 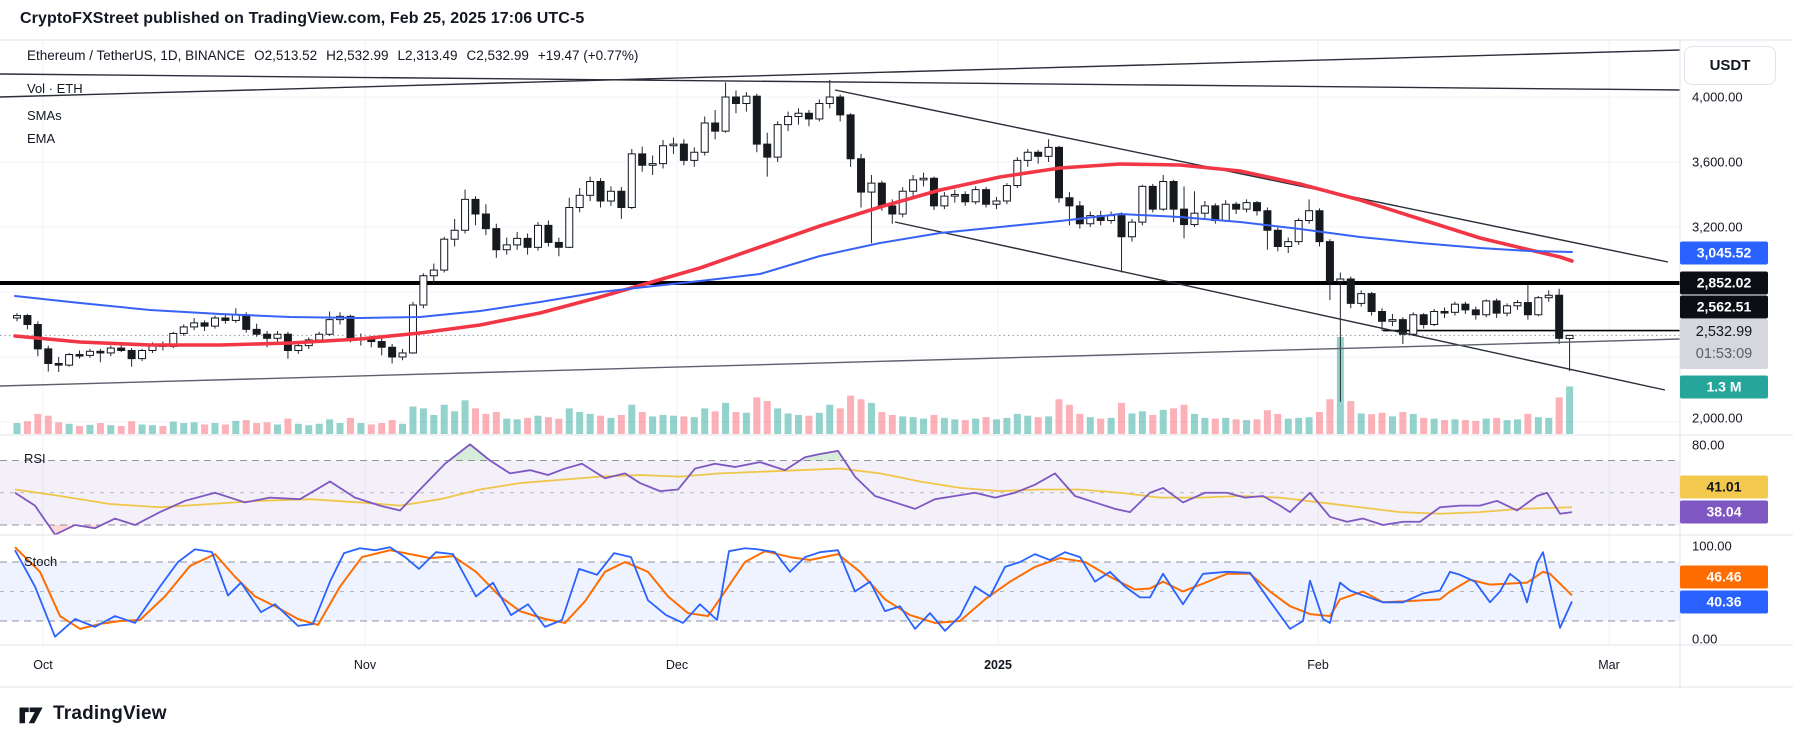 What do you see at coordinates (55, 88) in the screenshot?
I see `legend-volume: Vol · ETH` at bounding box center [55, 88].